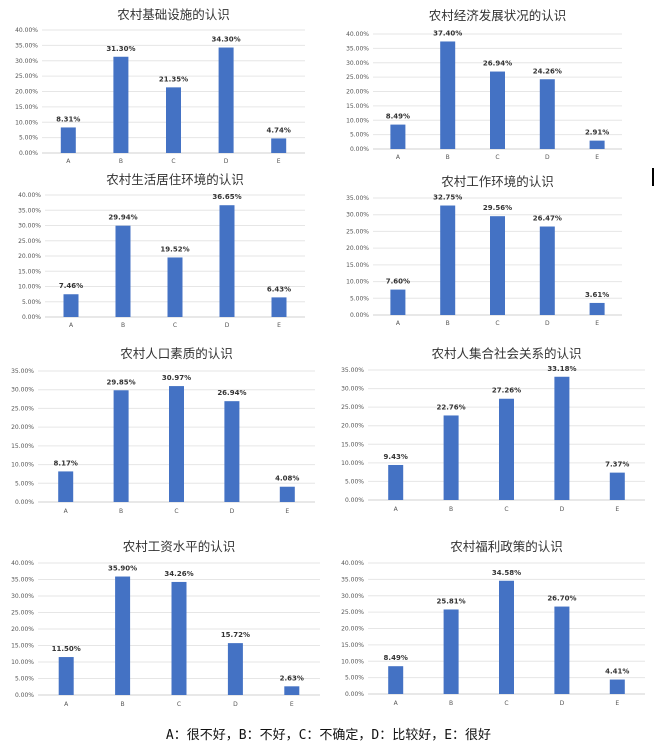 The image size is (657, 754). What do you see at coordinates (396, 457) in the screenshot?
I see `data-label: 9.43%` at bounding box center [396, 457].